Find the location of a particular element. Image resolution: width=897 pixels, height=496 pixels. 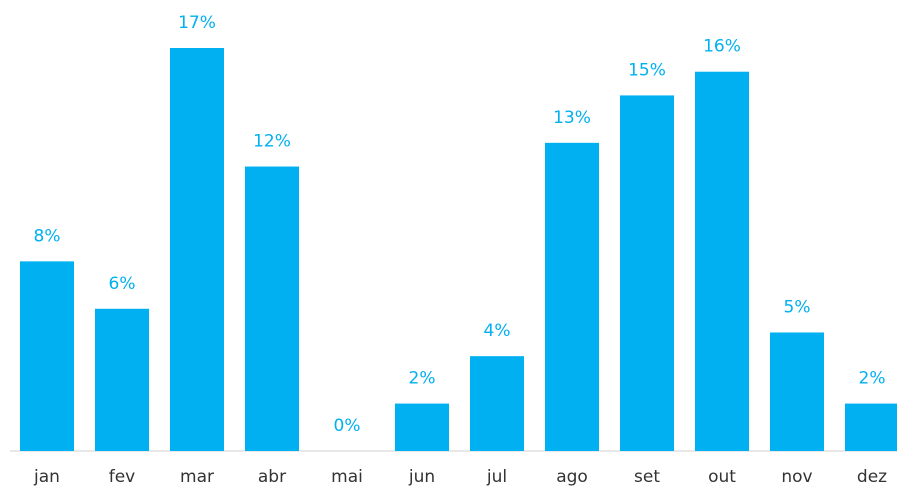

x-tick-label: out is located at coordinates (722, 477).